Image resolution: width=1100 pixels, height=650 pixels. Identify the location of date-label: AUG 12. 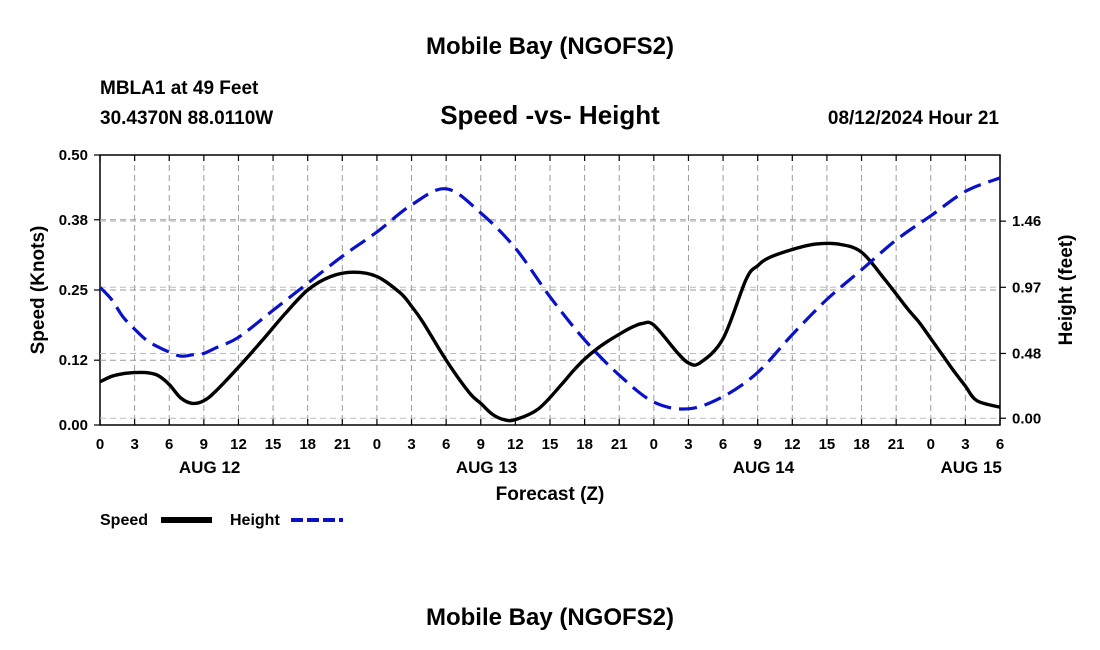
(209, 467).